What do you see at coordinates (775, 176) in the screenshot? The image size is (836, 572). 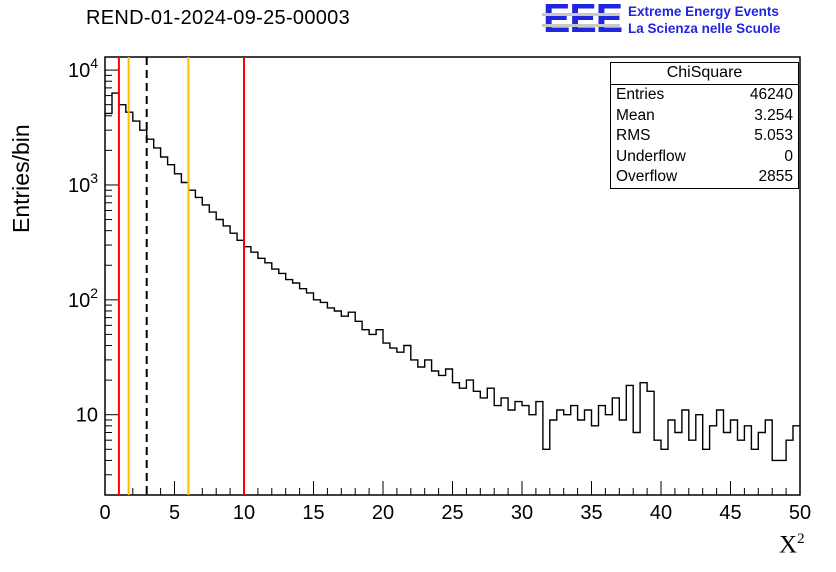 I see `stats-value: 2855` at bounding box center [775, 176].